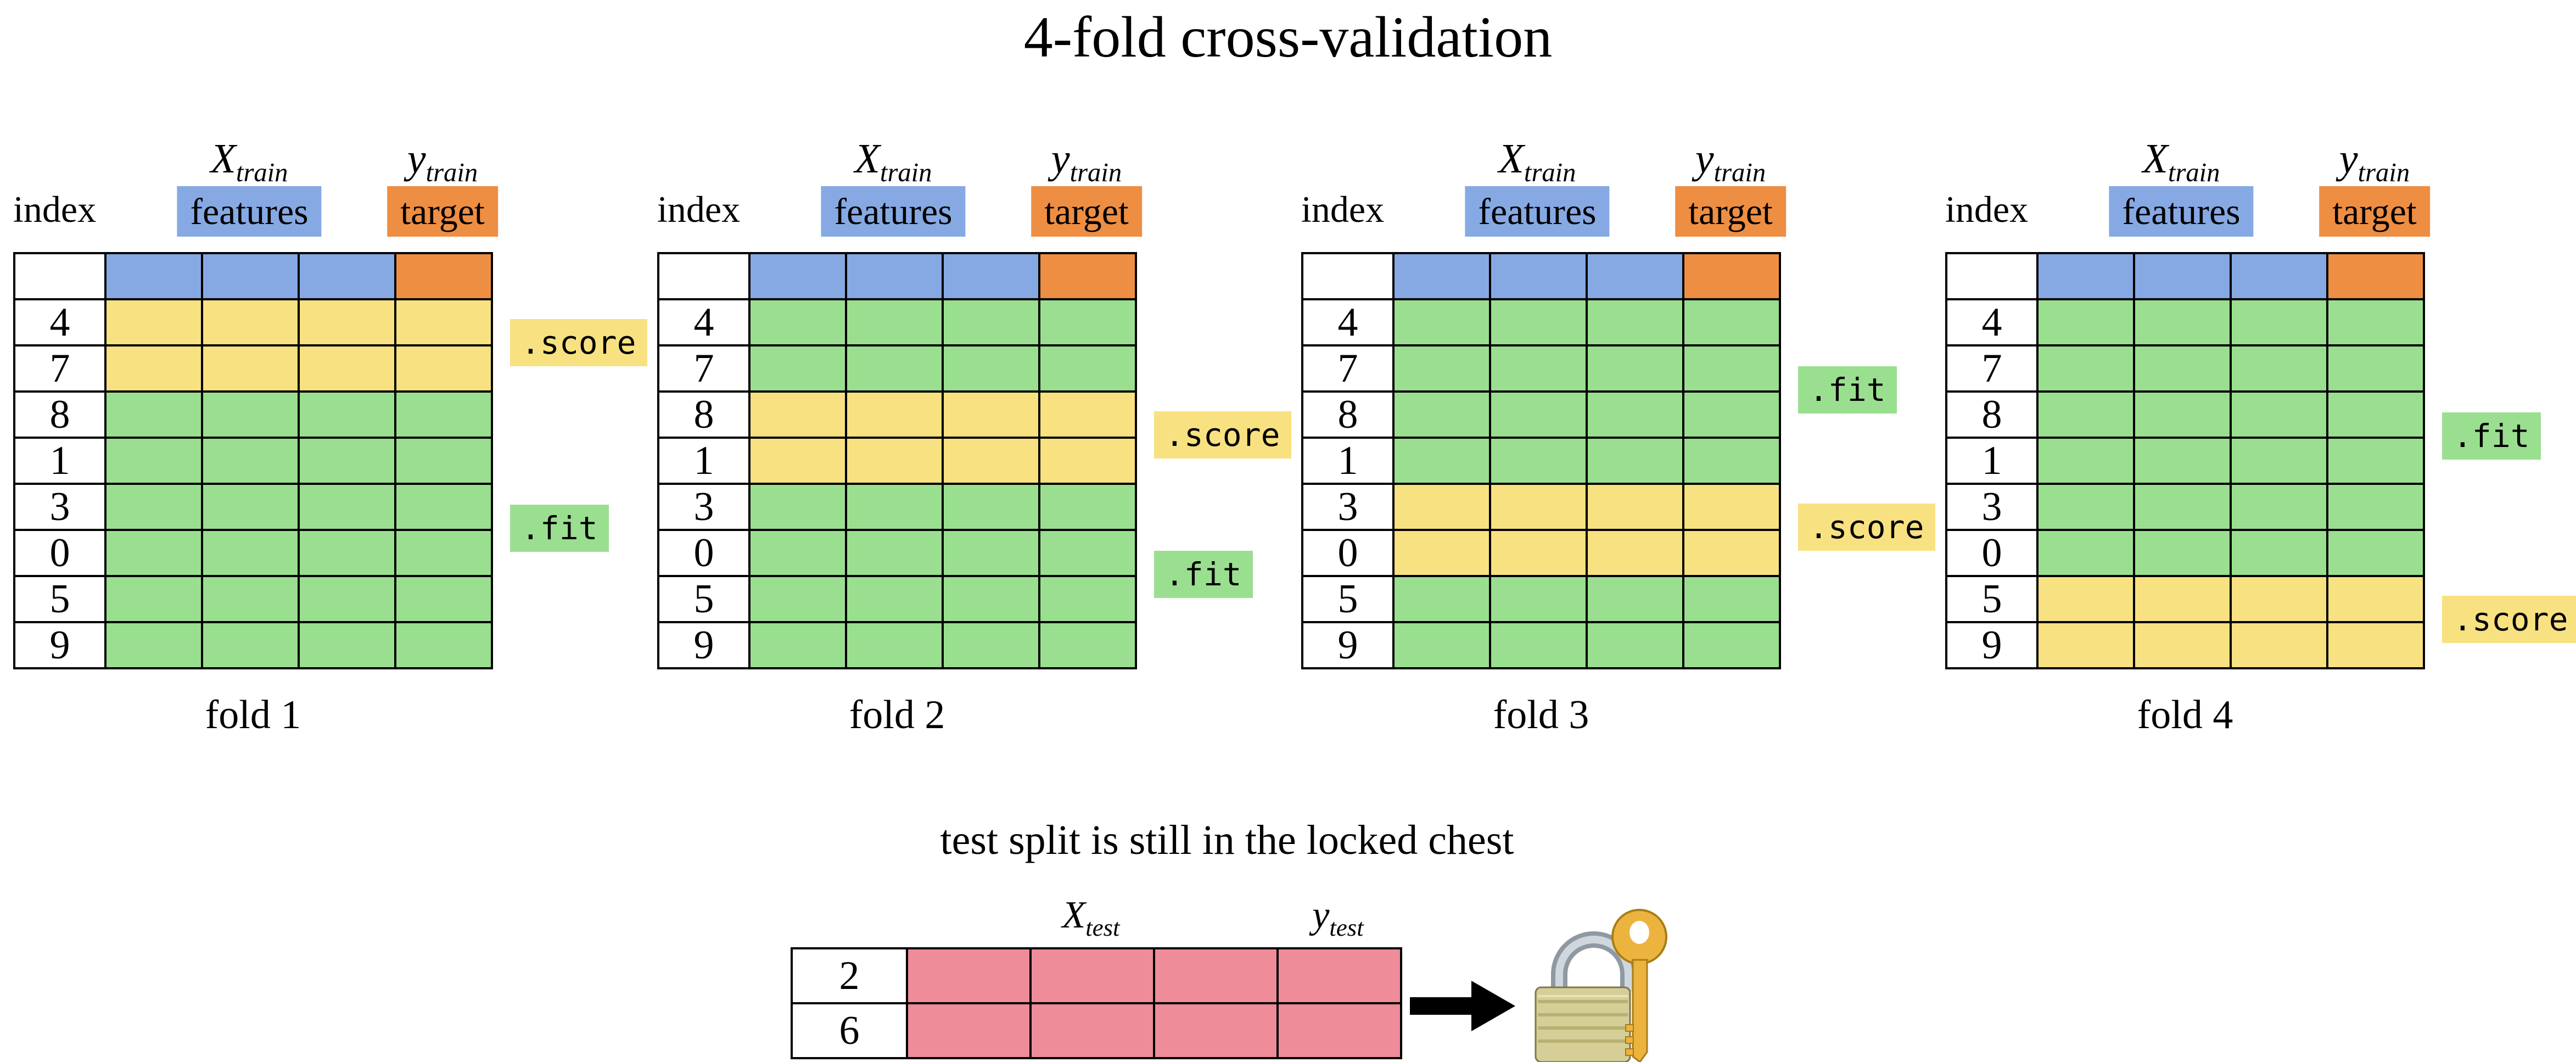 Image resolution: width=2576 pixels, height=1062 pixels. I want to click on y-train-label: ytrain, so click(1086, 162).